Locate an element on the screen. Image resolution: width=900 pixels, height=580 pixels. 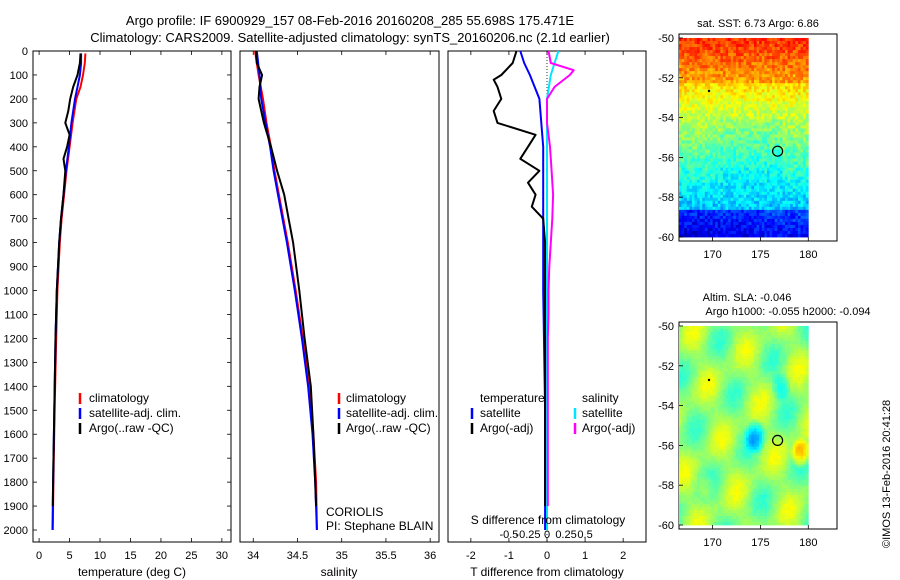
depth-tick-label: 1400 is located at coordinates (16, 387).